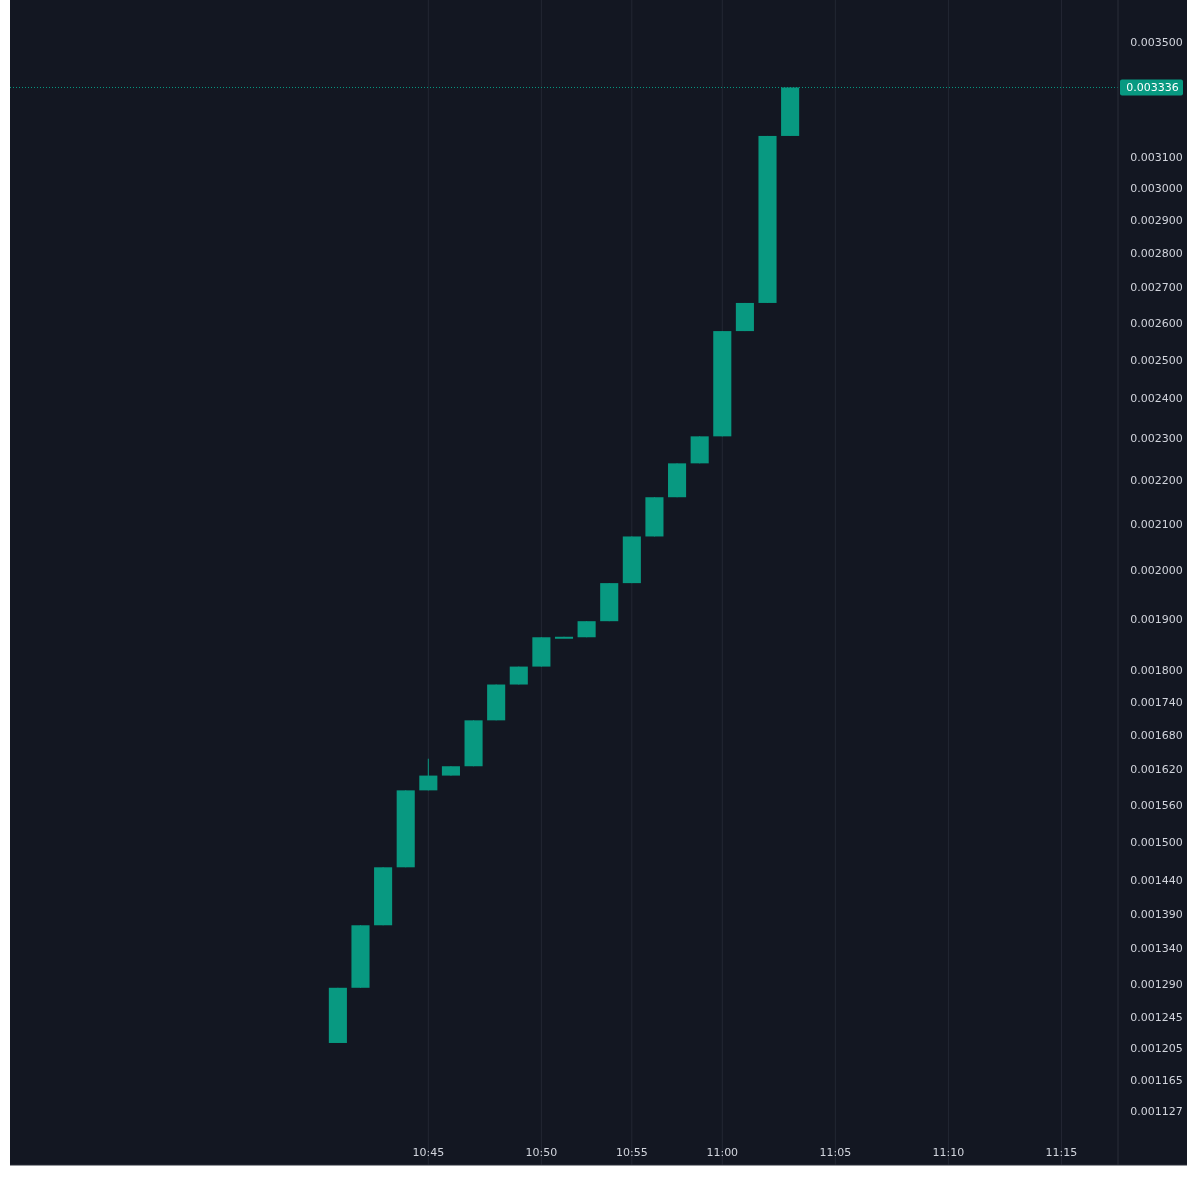  What do you see at coordinates (1156, 984) in the screenshot?
I see `y-tick-label: 0.001290` at bounding box center [1156, 984].